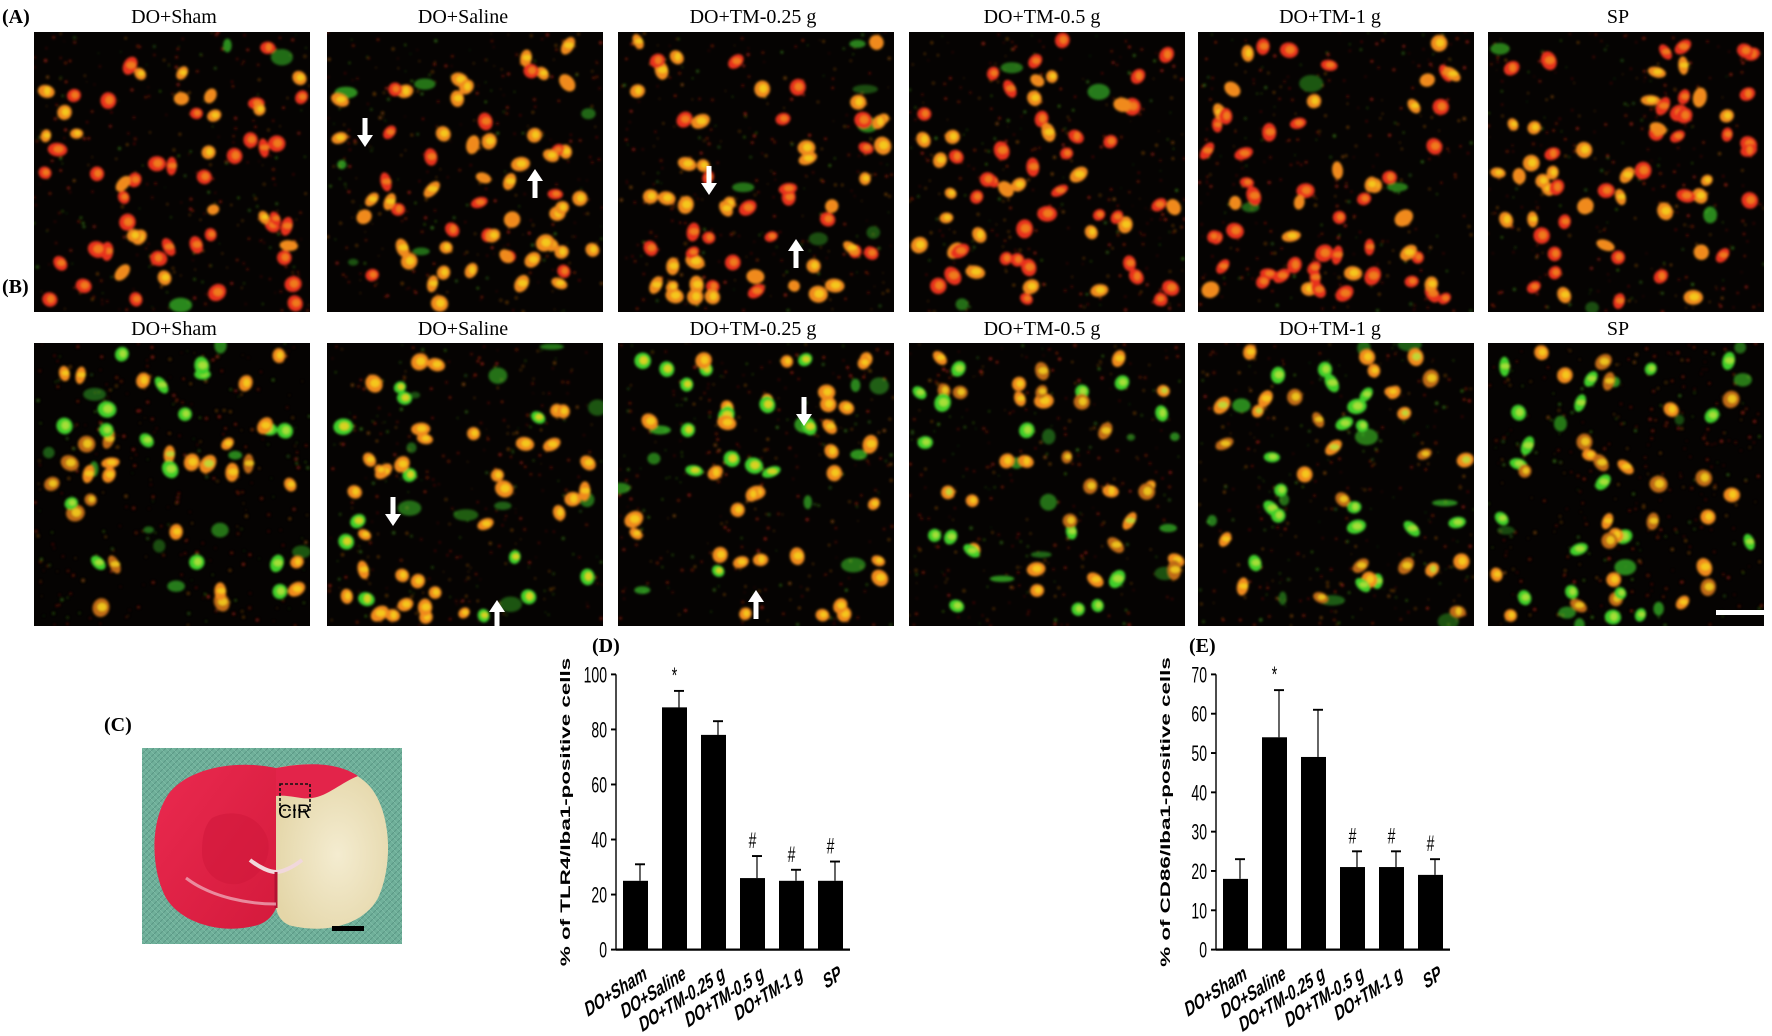 This screenshot has height=1036, width=1772. What do you see at coordinates (1042, 17) in the screenshot?
I see `row-a-title: DO+TM-0.5 g` at bounding box center [1042, 17].